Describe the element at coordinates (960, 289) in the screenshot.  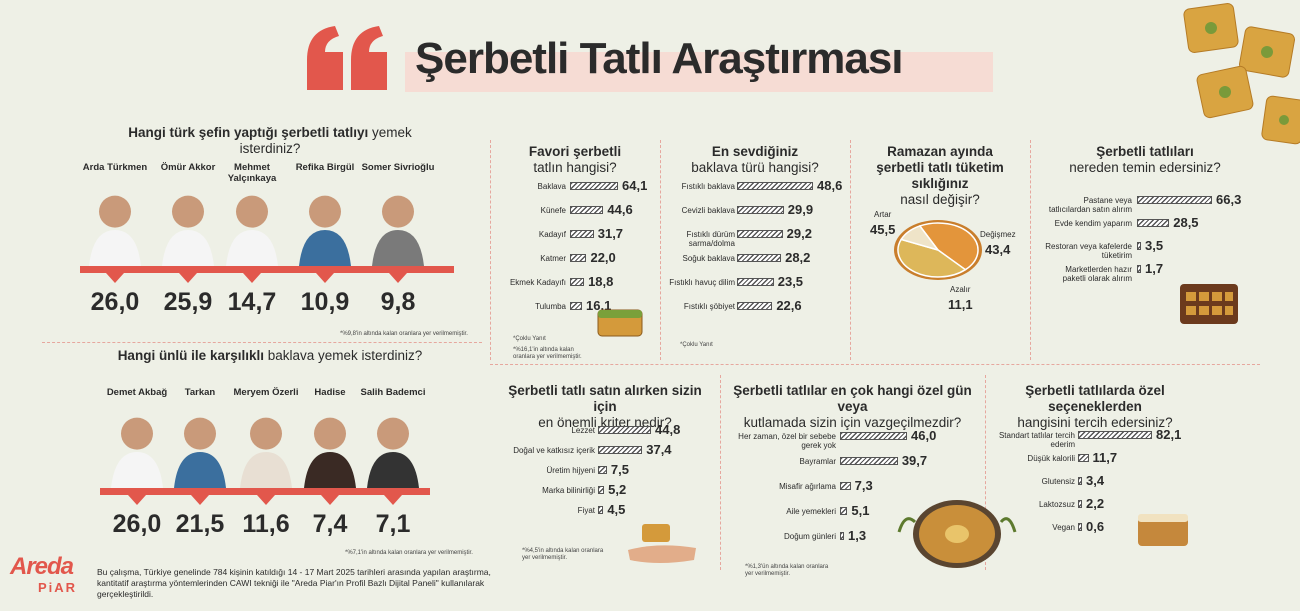
I see `pie-label-azalir: Azalır` at that location.